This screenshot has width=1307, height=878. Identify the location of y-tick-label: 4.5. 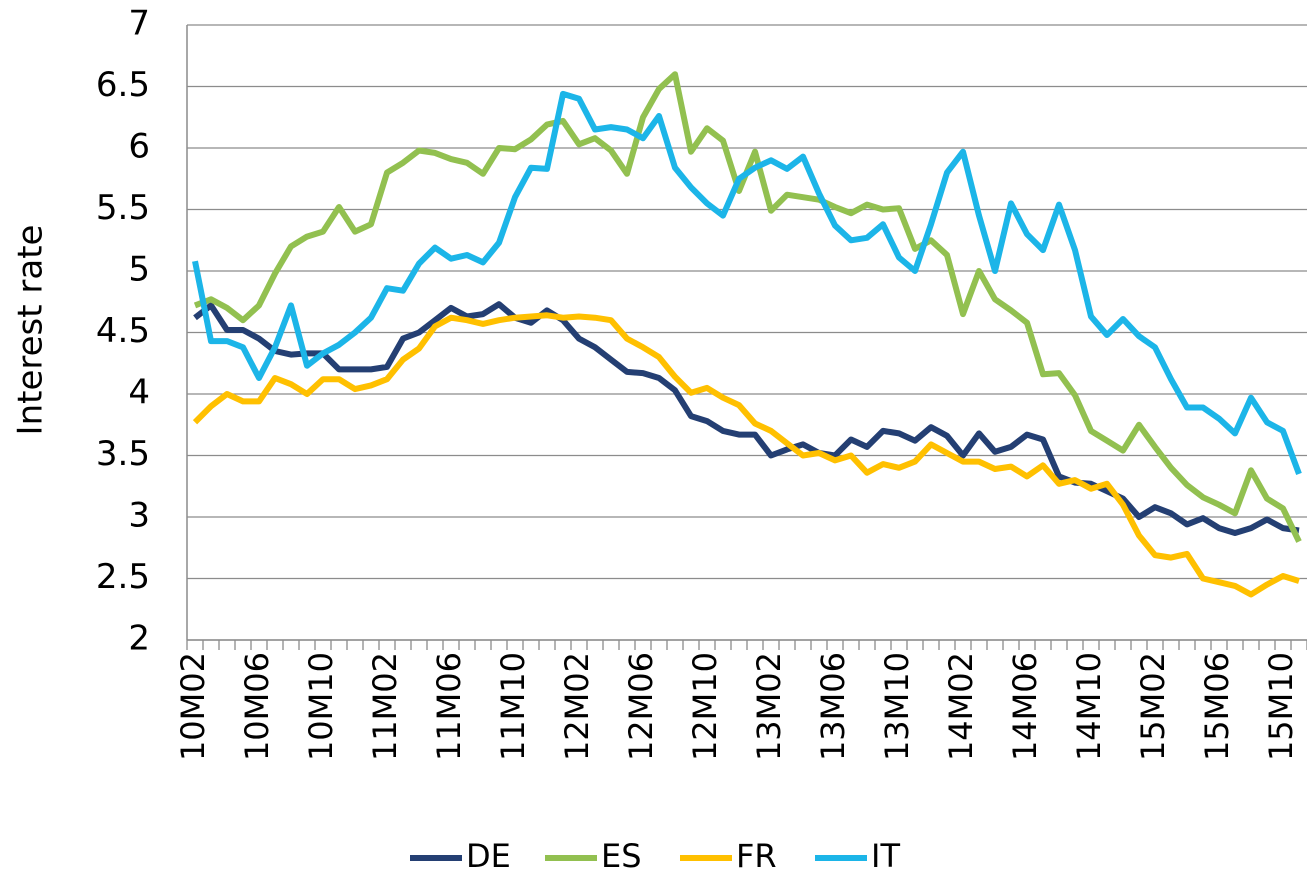
(123, 331).